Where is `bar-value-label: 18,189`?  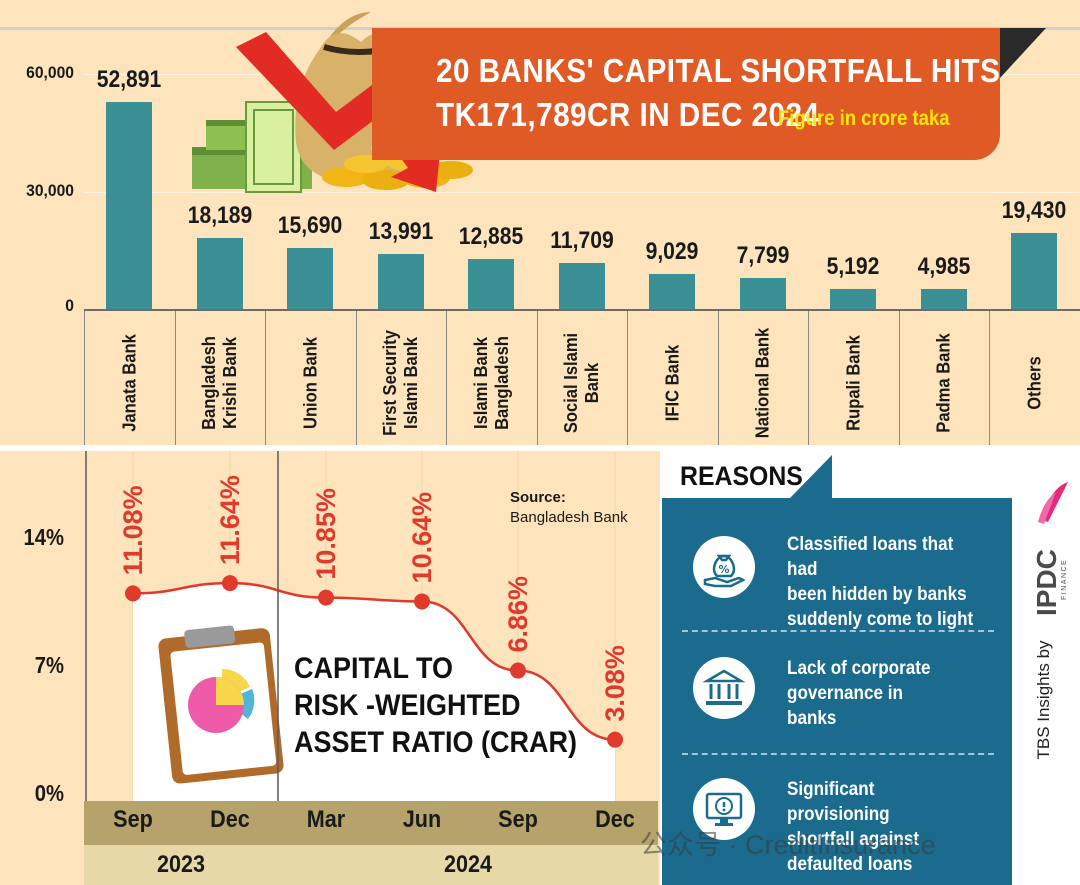 bar-value-label: 18,189 is located at coordinates (220, 215).